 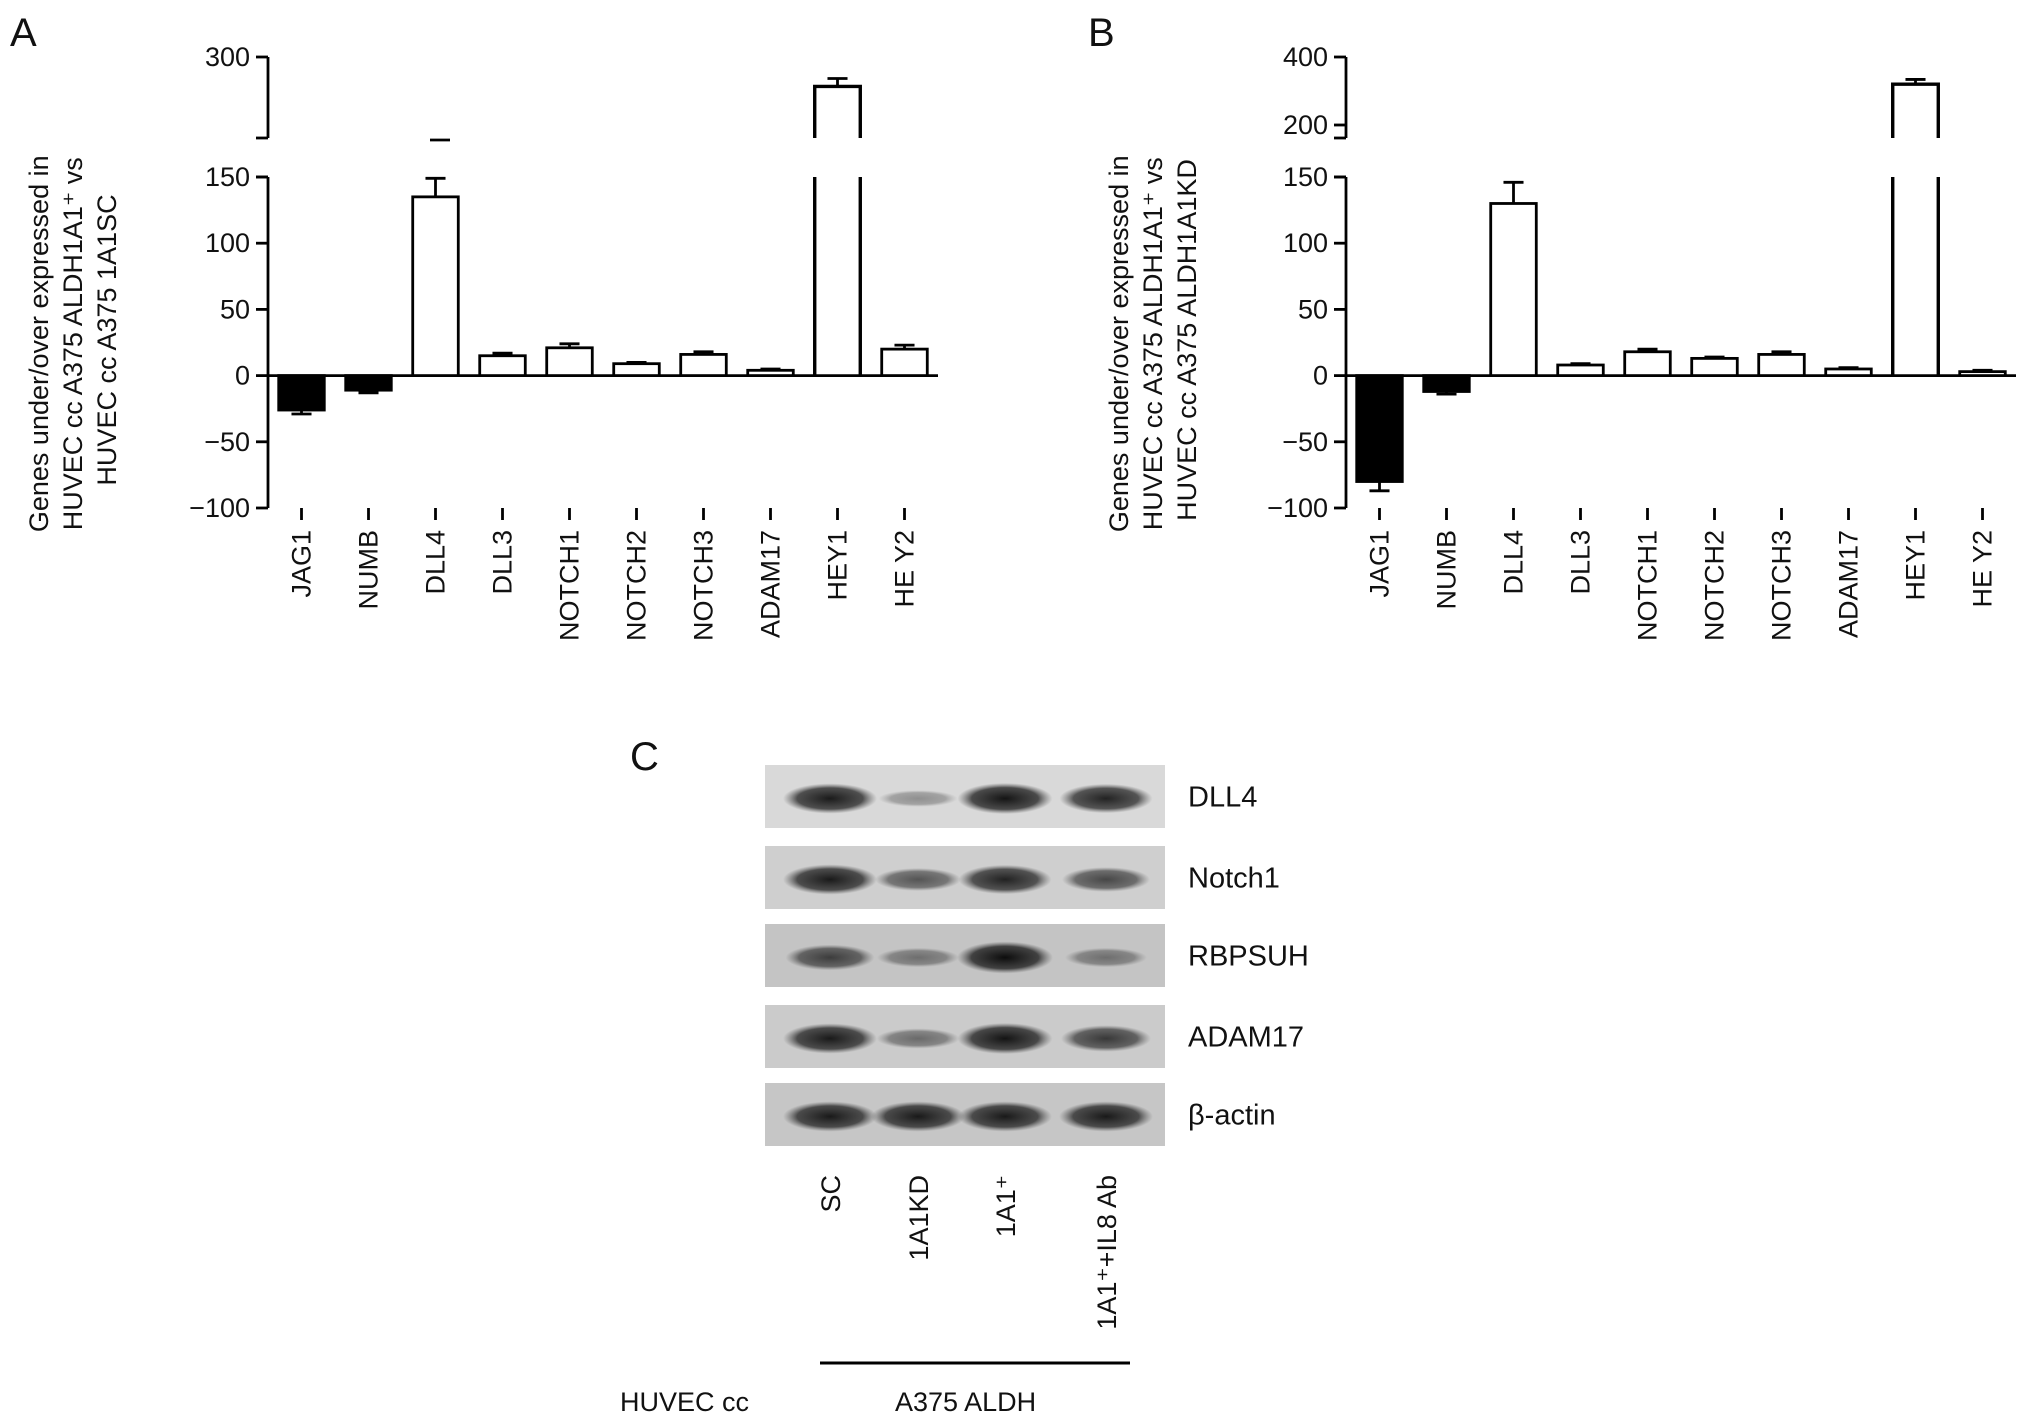 What do you see at coordinates (837, 111) in the screenshot?
I see `panel-a-bar-hey1-upper` at bounding box center [837, 111].